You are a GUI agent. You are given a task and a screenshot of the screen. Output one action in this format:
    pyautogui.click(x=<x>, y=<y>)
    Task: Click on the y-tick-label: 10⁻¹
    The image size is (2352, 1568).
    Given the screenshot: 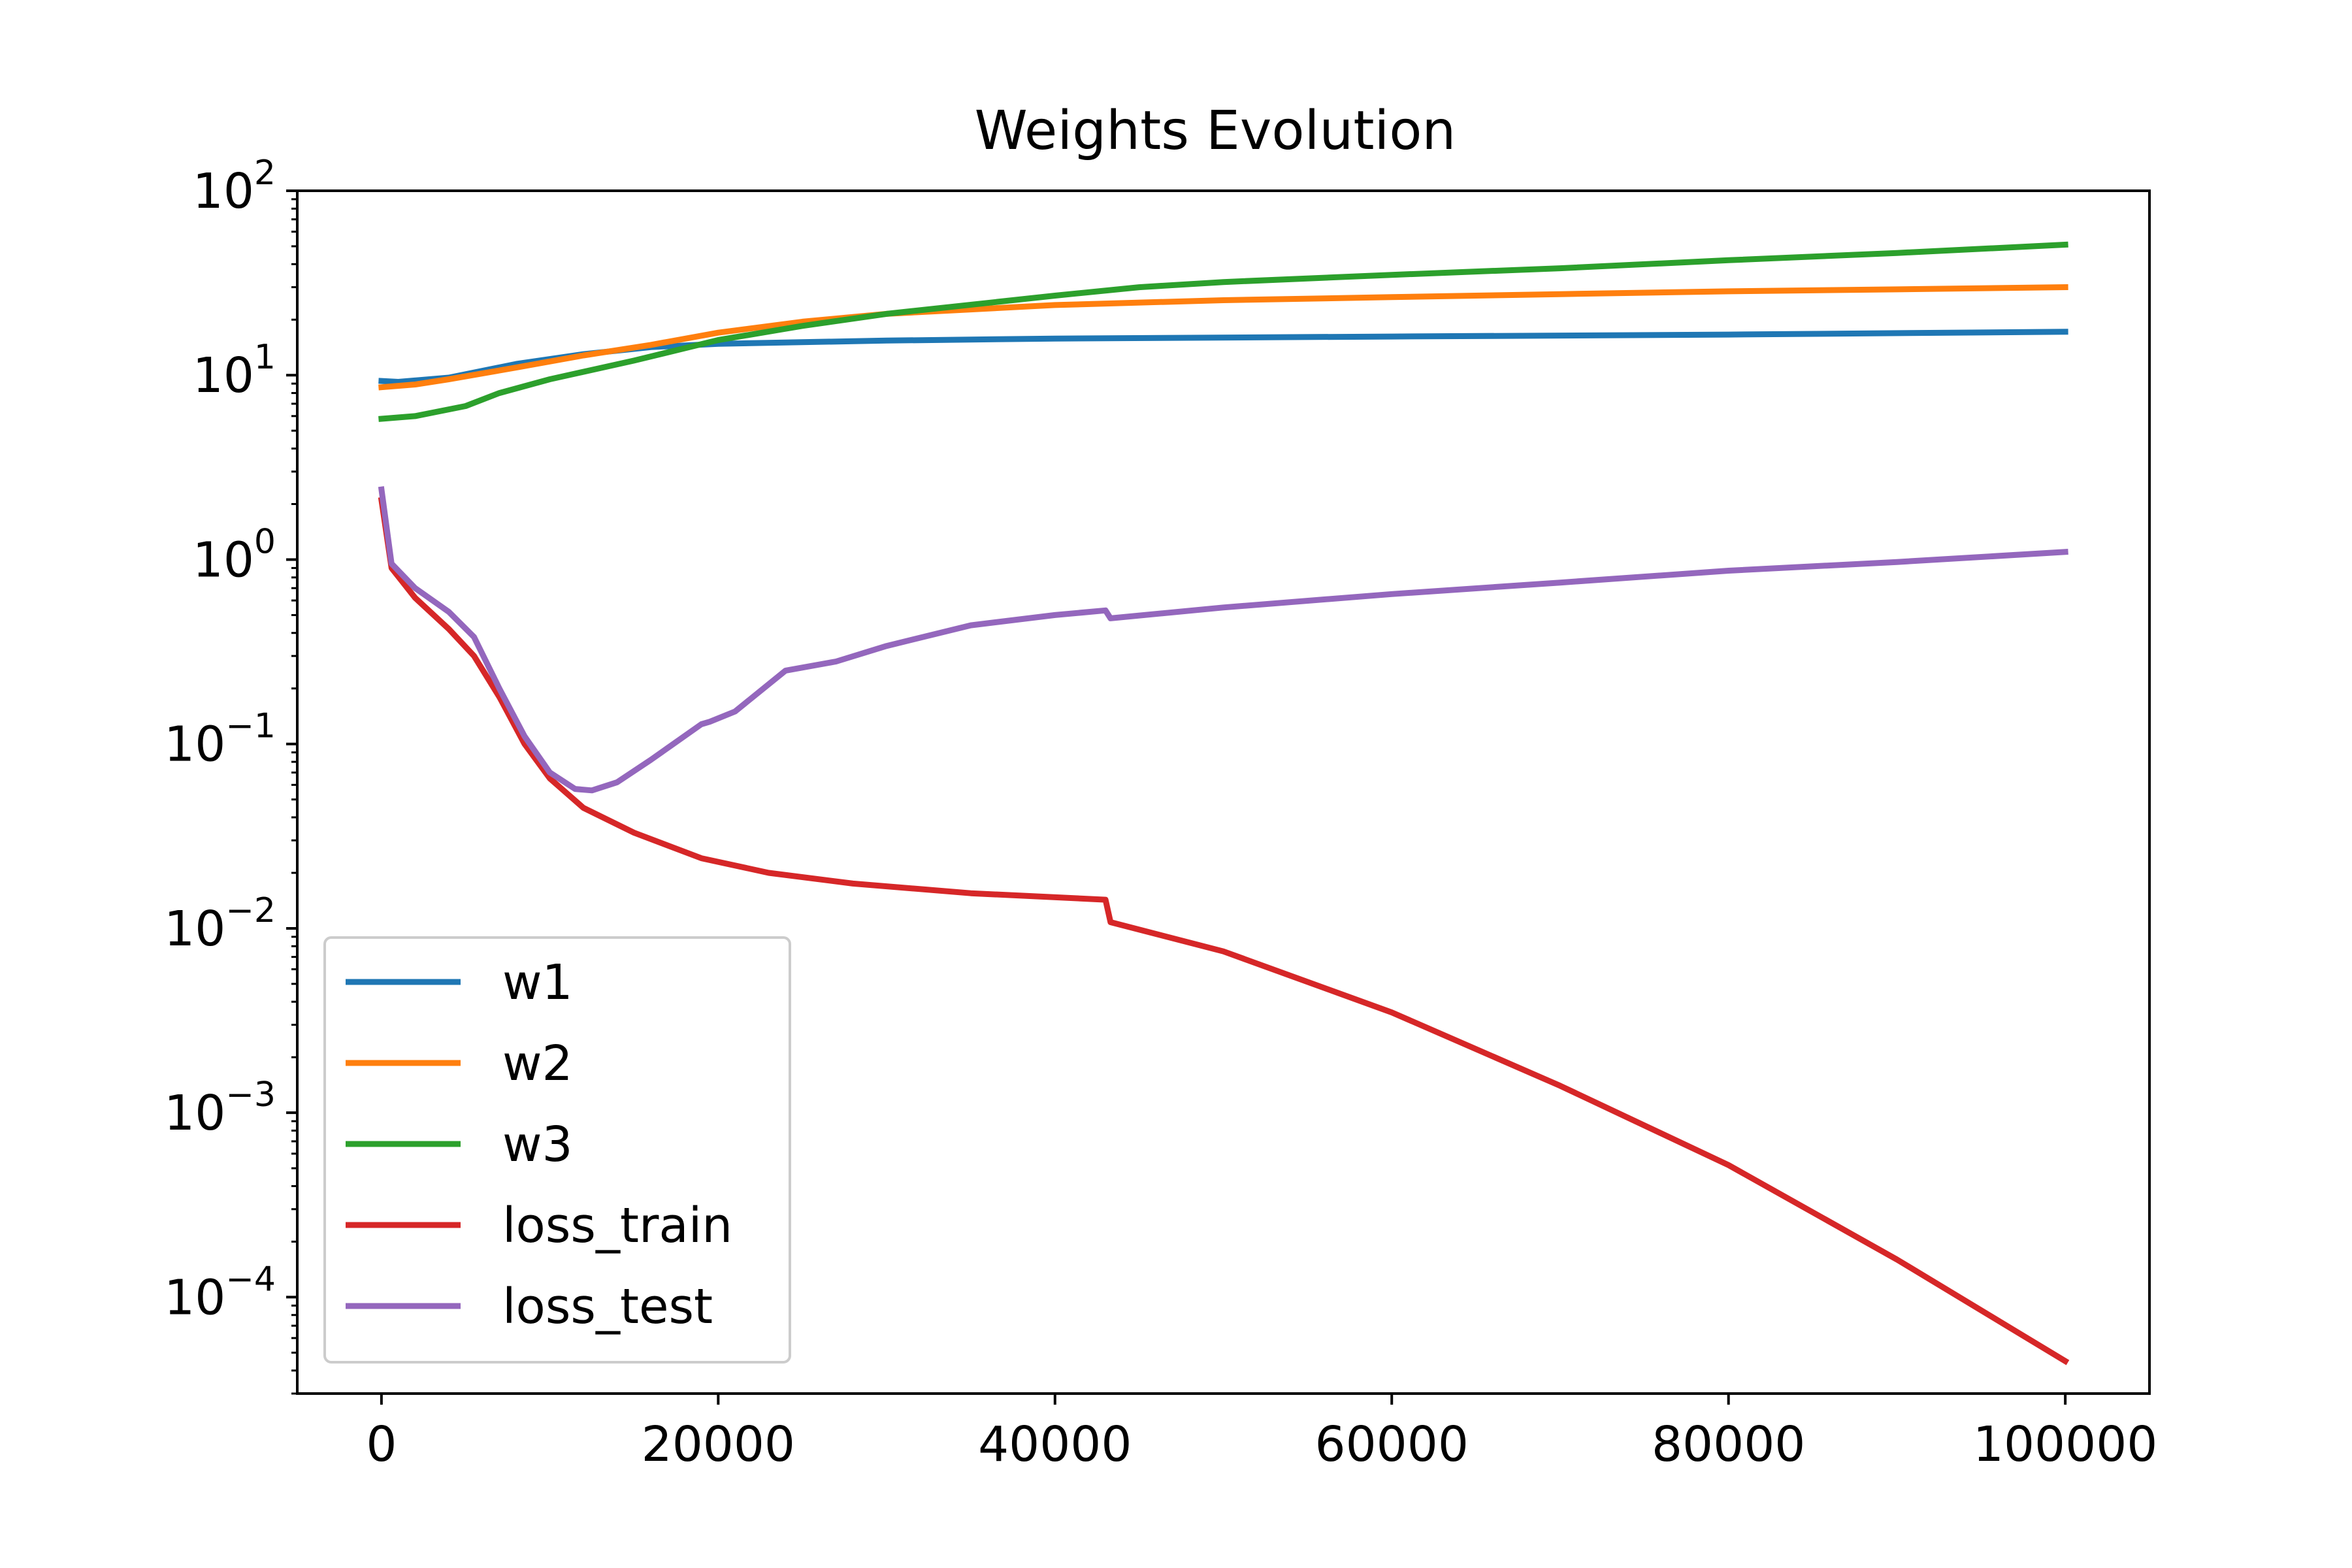 What is the action you would take?
    pyautogui.click(x=220, y=740)
    